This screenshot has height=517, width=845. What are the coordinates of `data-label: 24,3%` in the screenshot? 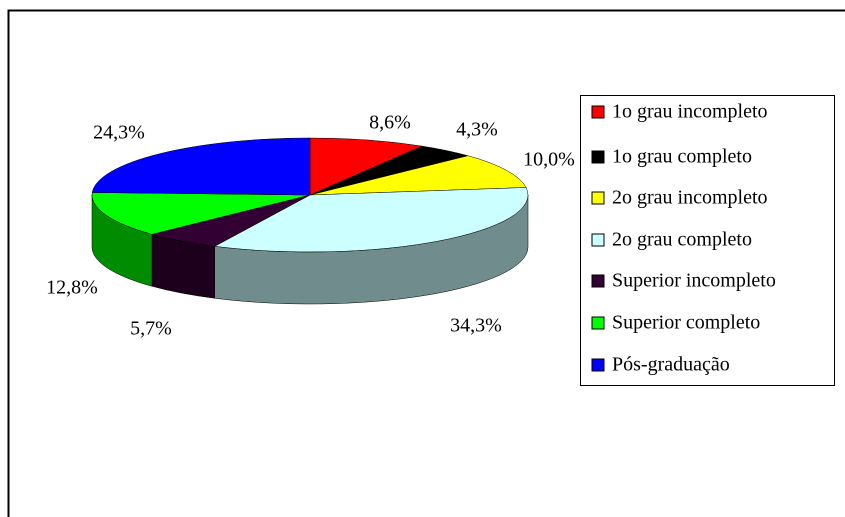 It's located at (119, 133).